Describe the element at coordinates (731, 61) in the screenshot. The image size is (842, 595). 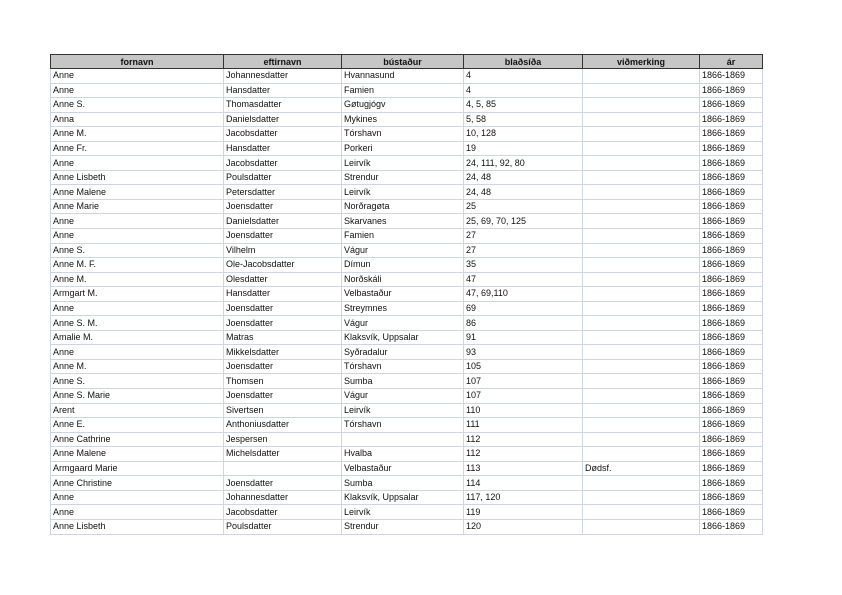
I see `column-header-ar: ár` at that location.